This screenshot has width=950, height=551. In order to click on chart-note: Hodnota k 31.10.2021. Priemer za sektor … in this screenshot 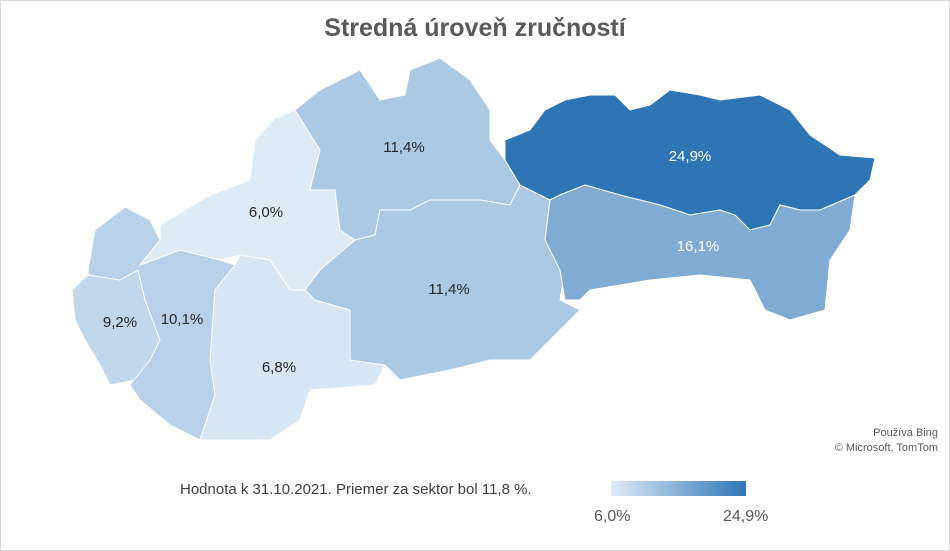, I will do `click(356, 489)`.